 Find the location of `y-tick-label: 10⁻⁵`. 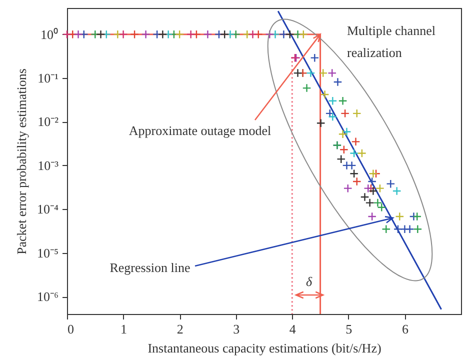

y-tick-label: 10⁻⁵ is located at coordinates (47, 252).